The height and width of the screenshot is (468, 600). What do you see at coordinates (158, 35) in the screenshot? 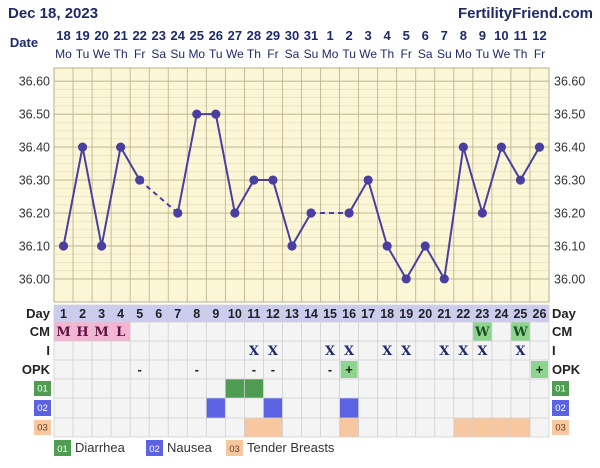
I see `date-label: 23` at bounding box center [158, 35].